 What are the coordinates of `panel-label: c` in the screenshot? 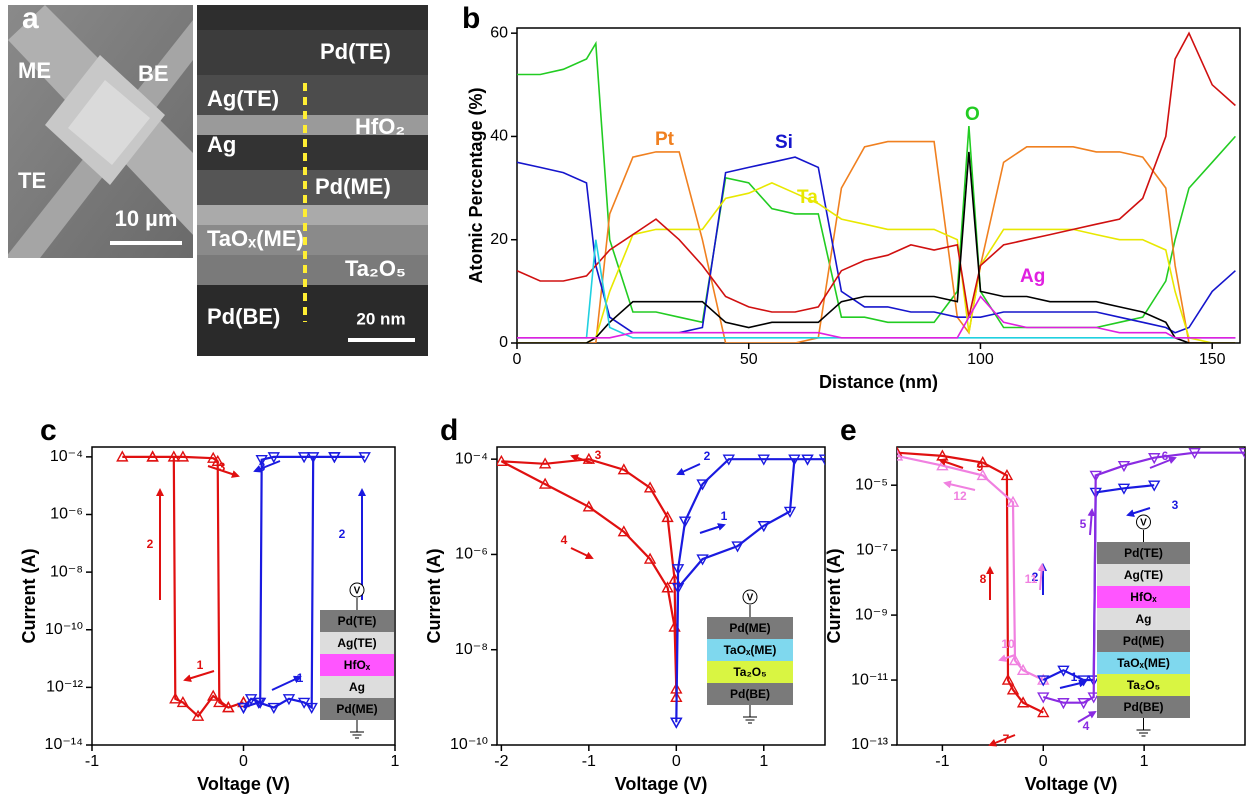 It's located at (48, 430).